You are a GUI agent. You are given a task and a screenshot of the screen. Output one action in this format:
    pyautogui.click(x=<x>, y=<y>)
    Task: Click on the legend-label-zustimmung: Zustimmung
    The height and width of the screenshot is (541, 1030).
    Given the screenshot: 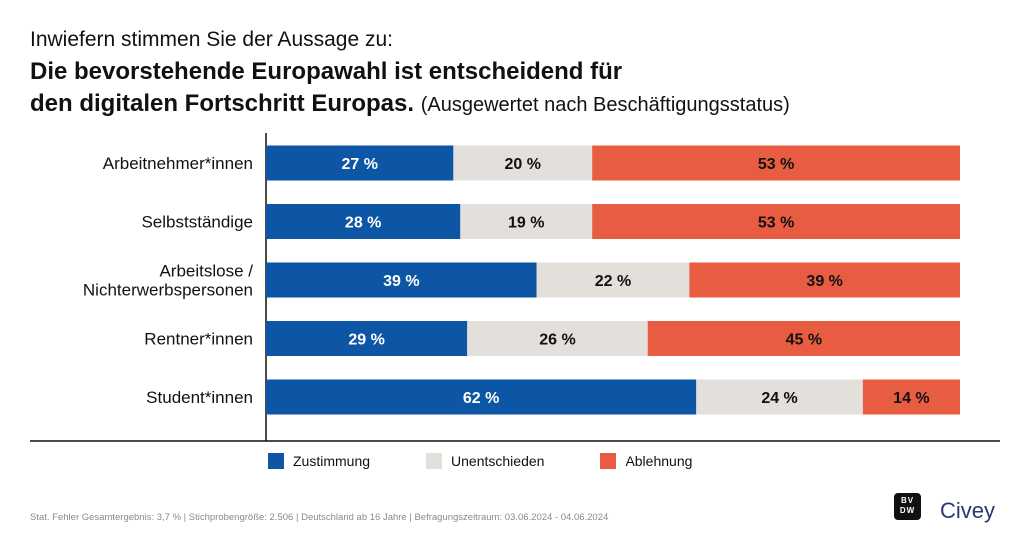 What is the action you would take?
    pyautogui.click(x=332, y=461)
    